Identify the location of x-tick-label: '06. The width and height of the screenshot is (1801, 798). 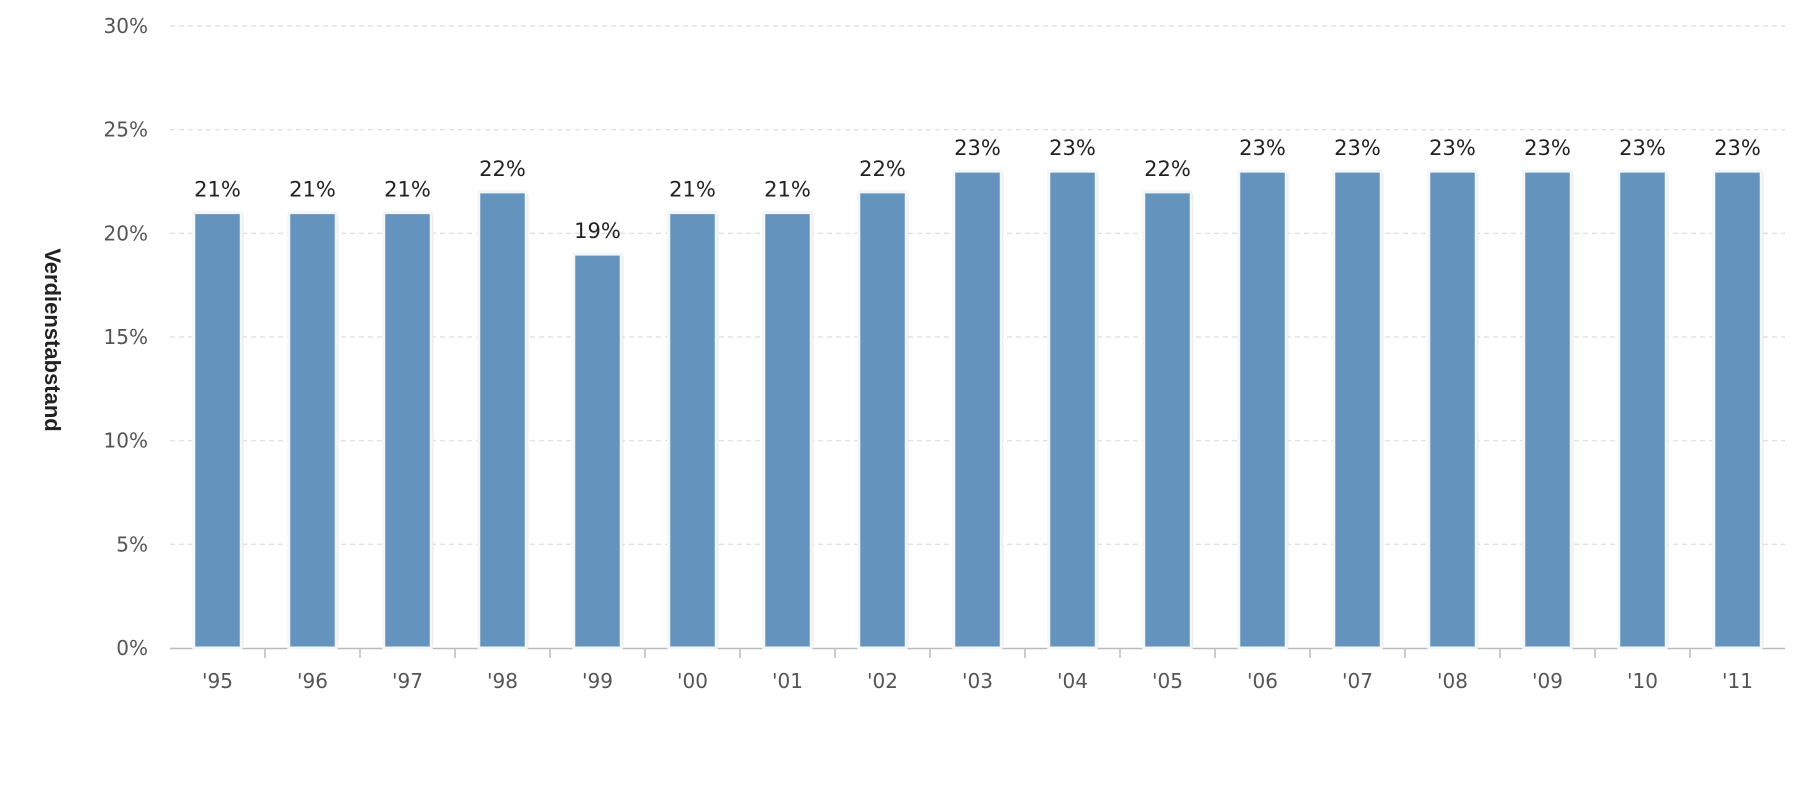
(1262, 681).